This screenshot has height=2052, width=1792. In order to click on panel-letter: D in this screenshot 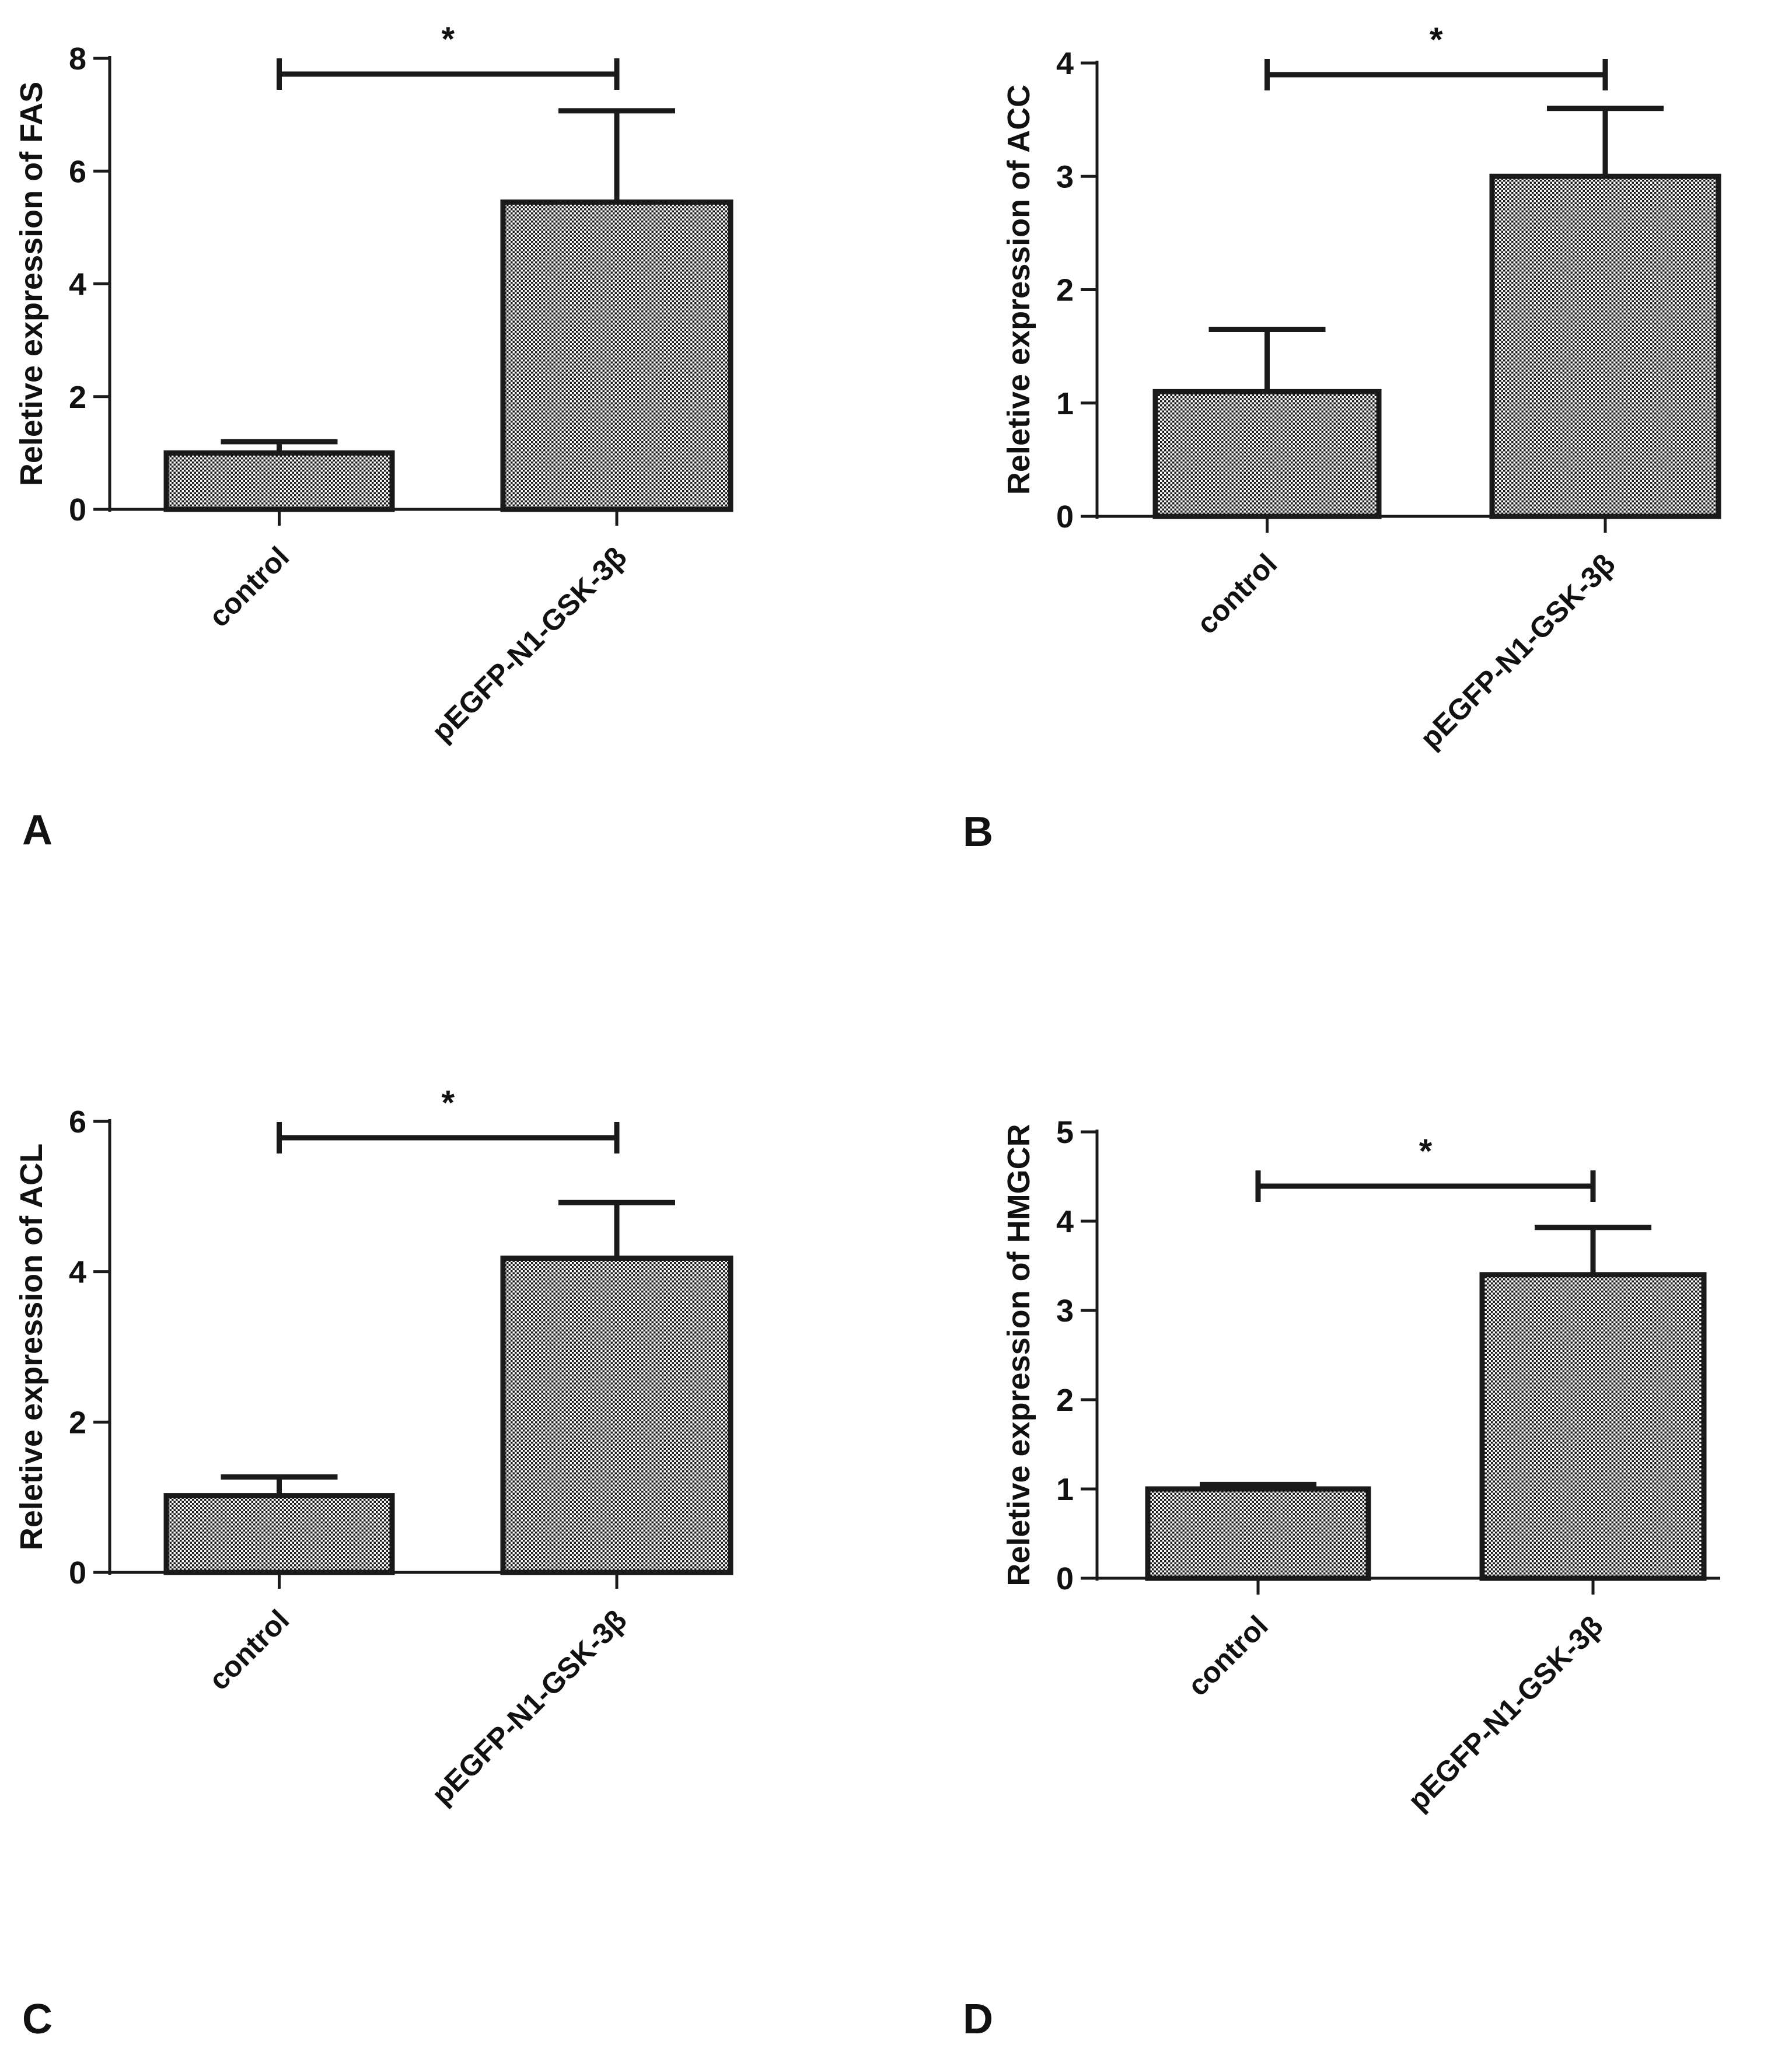, I will do `click(978, 2019)`.